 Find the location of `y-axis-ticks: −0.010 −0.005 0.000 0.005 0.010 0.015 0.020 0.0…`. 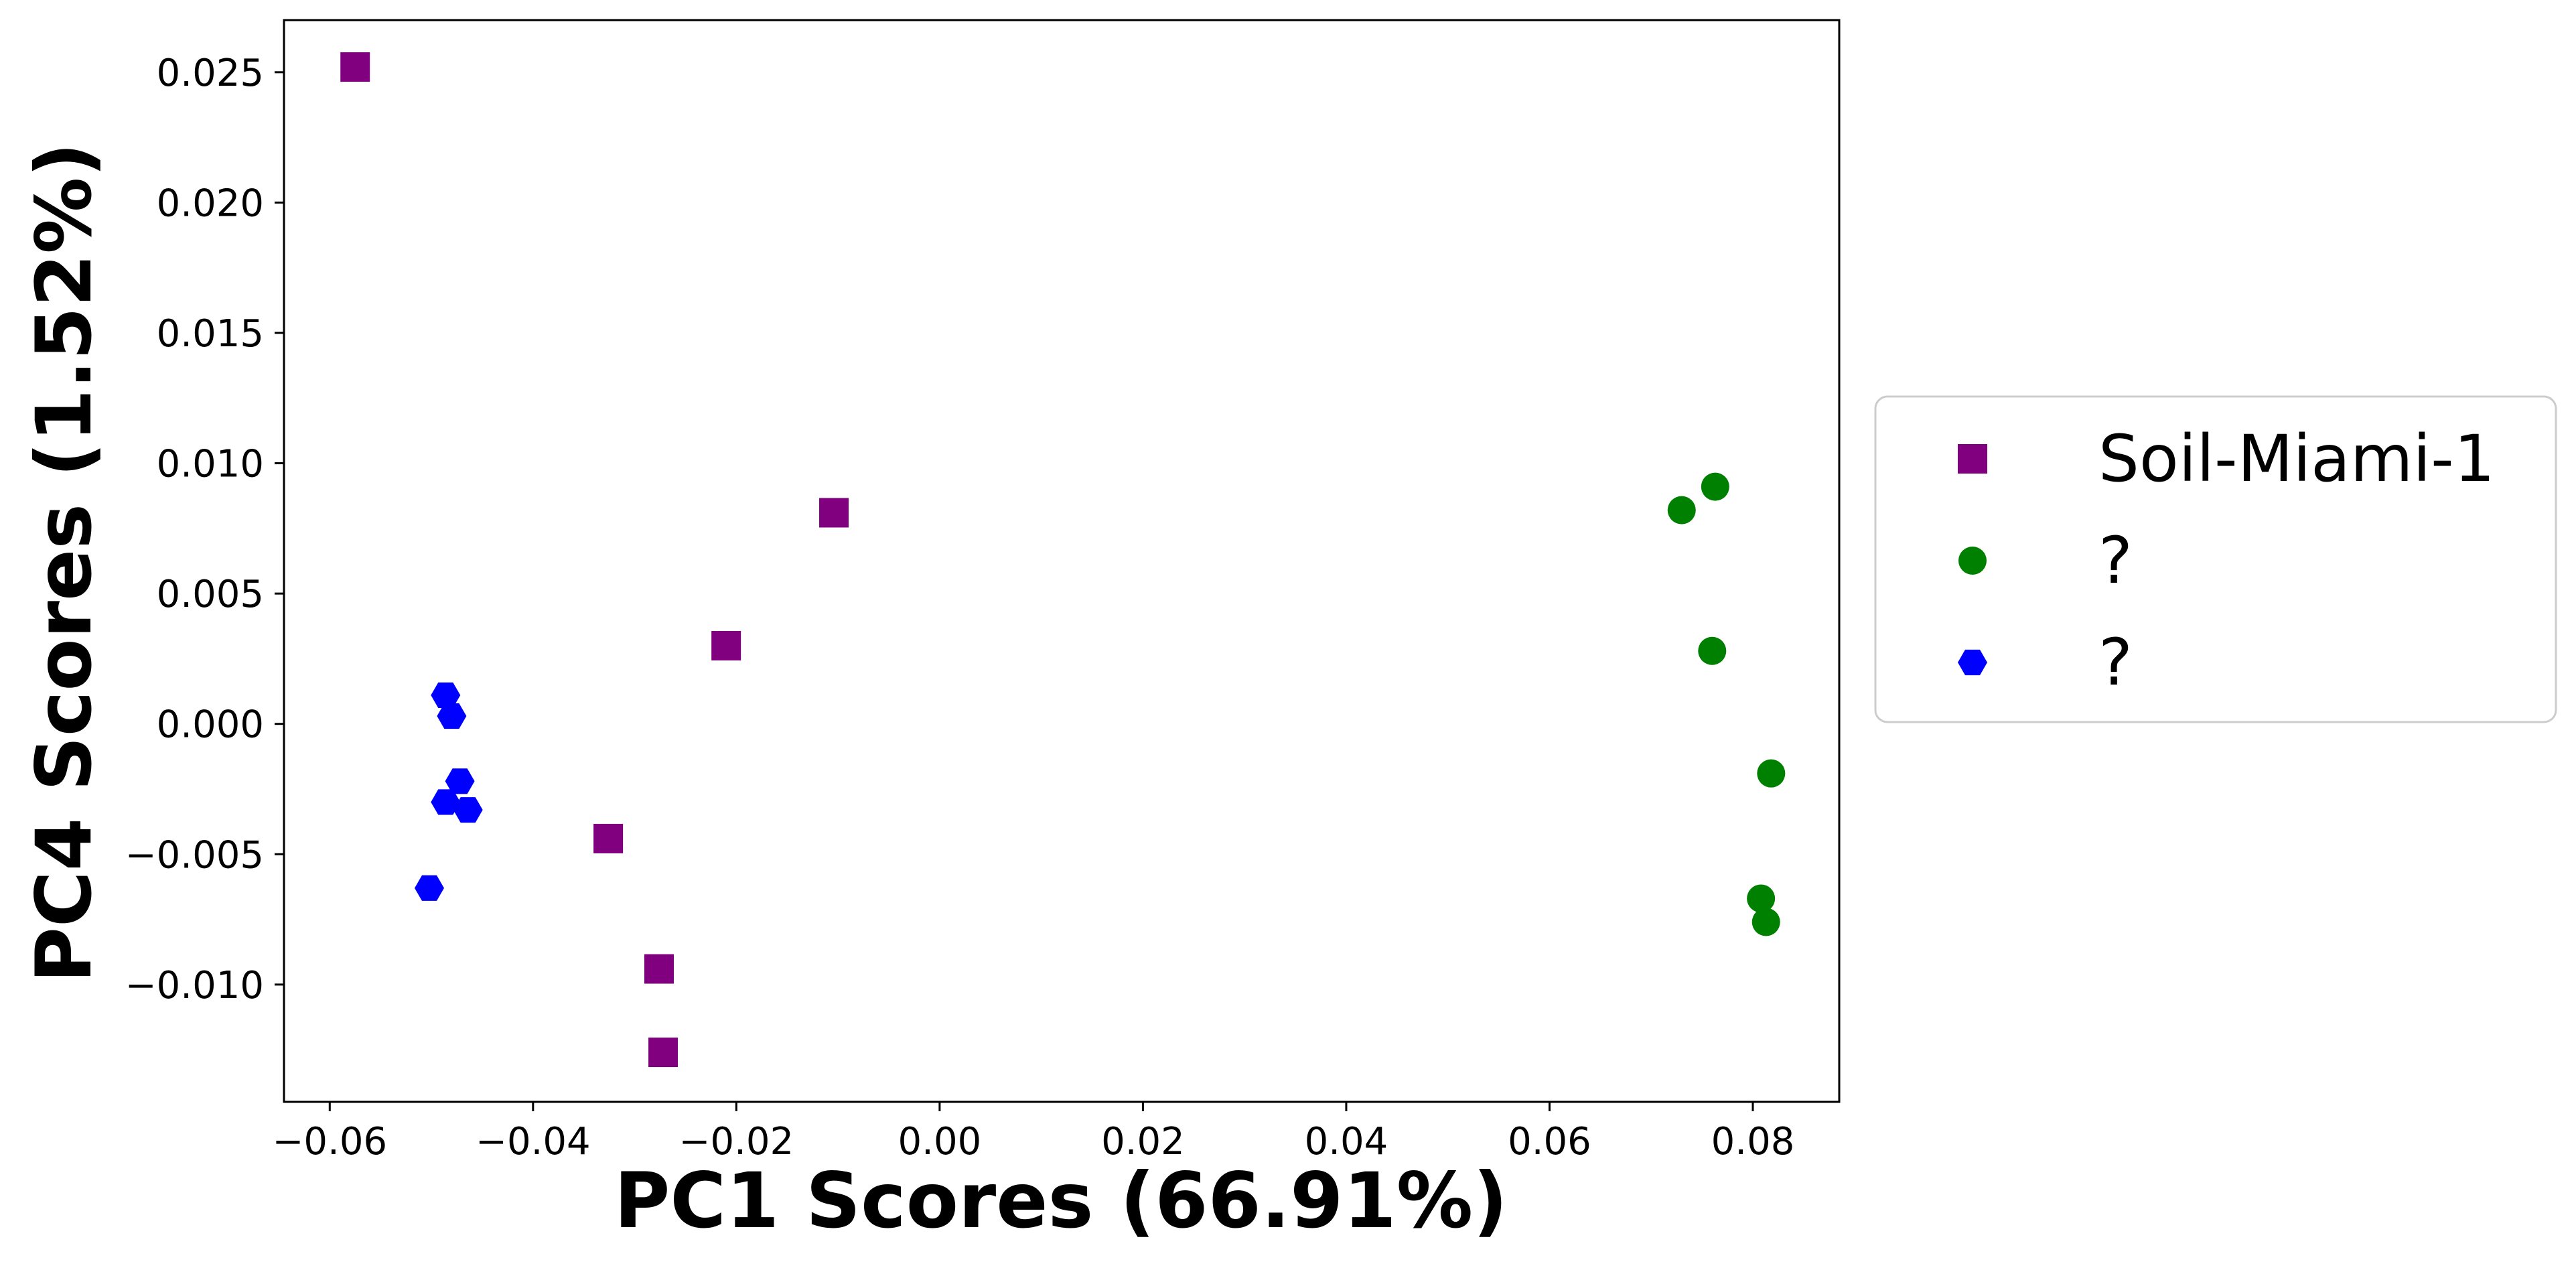

y-axis-ticks: −0.010 −0.005 0.000 0.005 0.010 0.015 0.020 0.0… is located at coordinates (204, 529).